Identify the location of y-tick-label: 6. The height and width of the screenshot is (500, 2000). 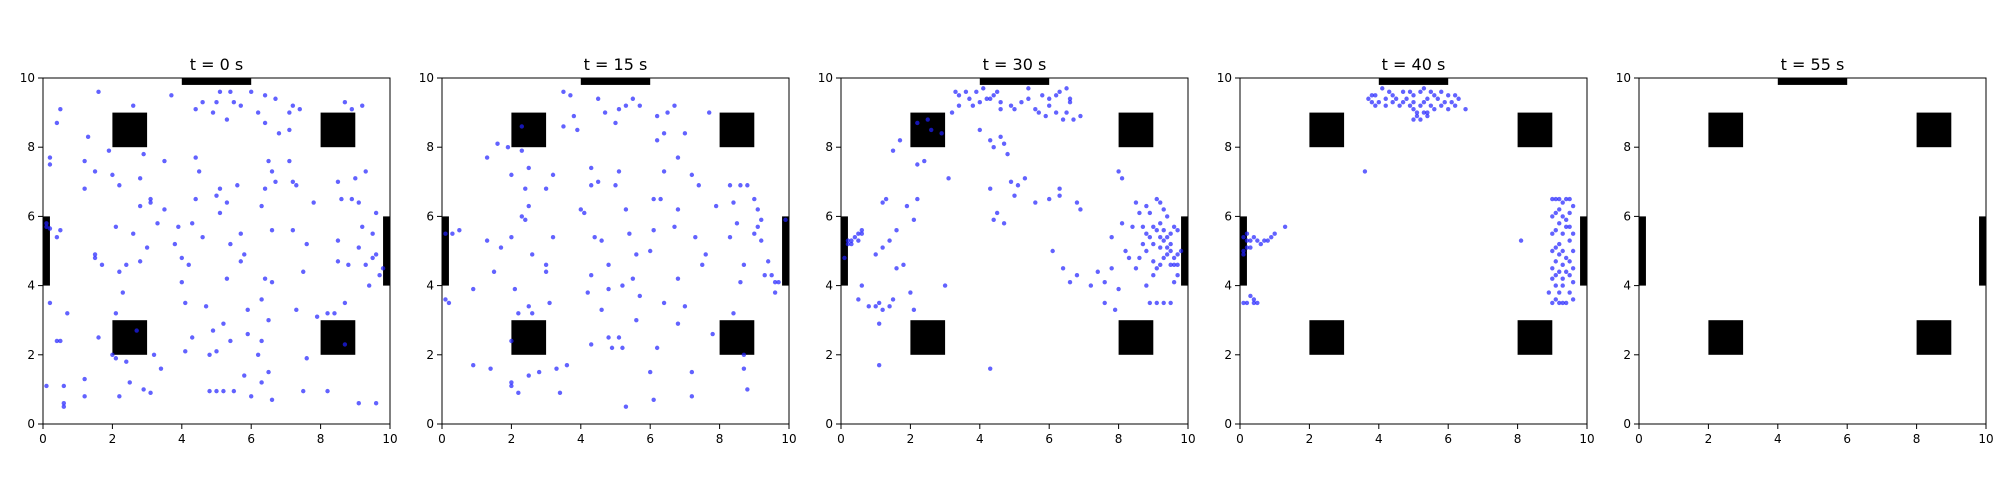
(31, 216).